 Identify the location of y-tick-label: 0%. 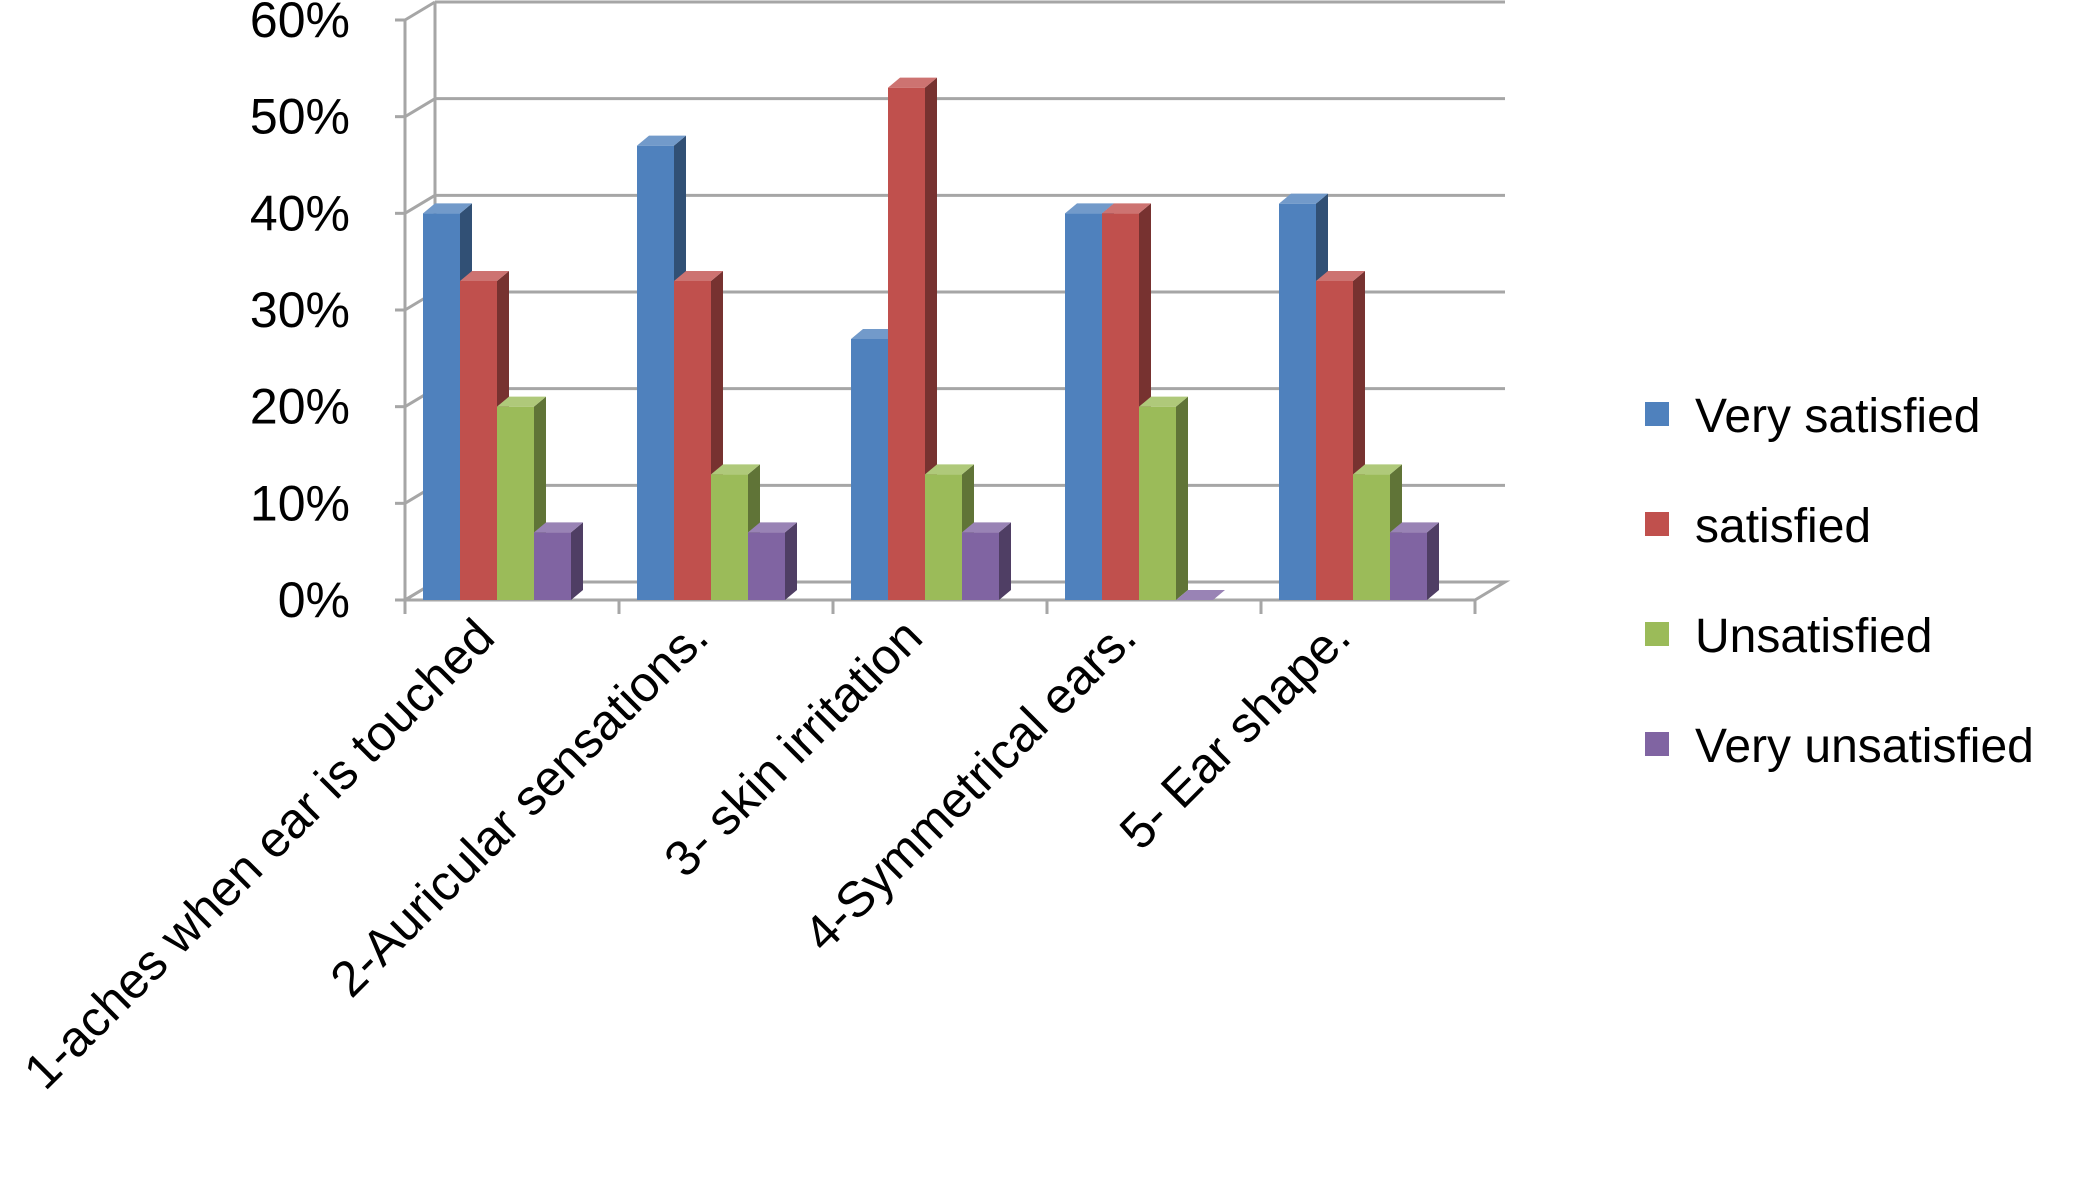
(314, 600).